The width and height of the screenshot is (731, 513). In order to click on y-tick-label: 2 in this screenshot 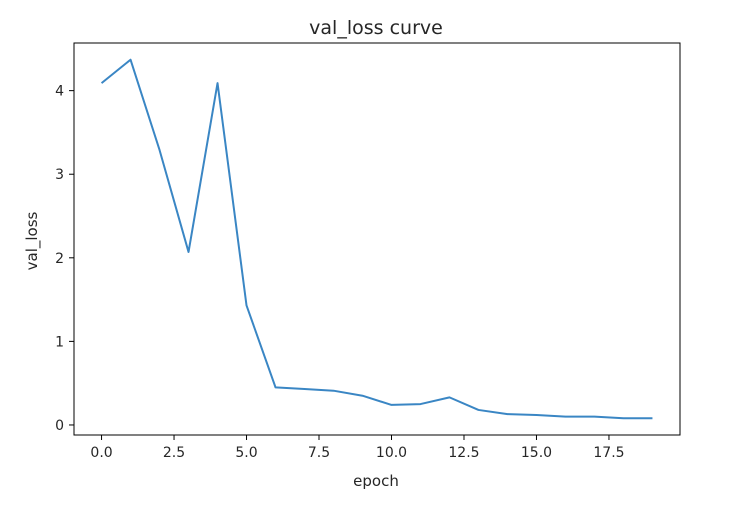, I will do `click(59, 259)`.